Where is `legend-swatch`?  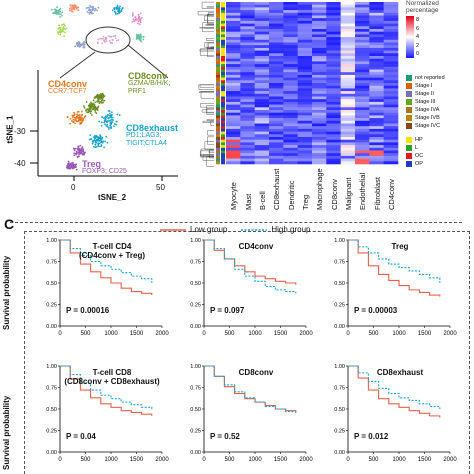
legend-swatch is located at coordinates (409, 126).